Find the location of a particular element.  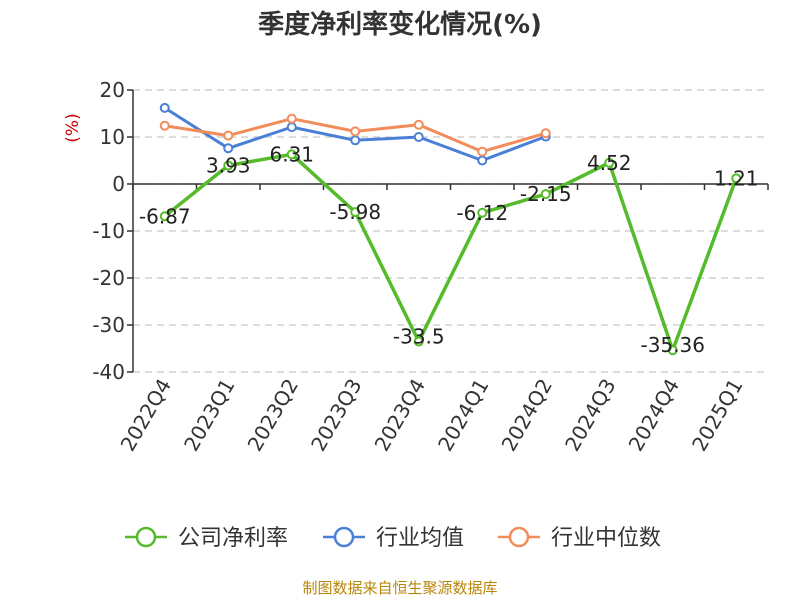

x-tick-label: 2025Q1 is located at coordinates (717, 415).